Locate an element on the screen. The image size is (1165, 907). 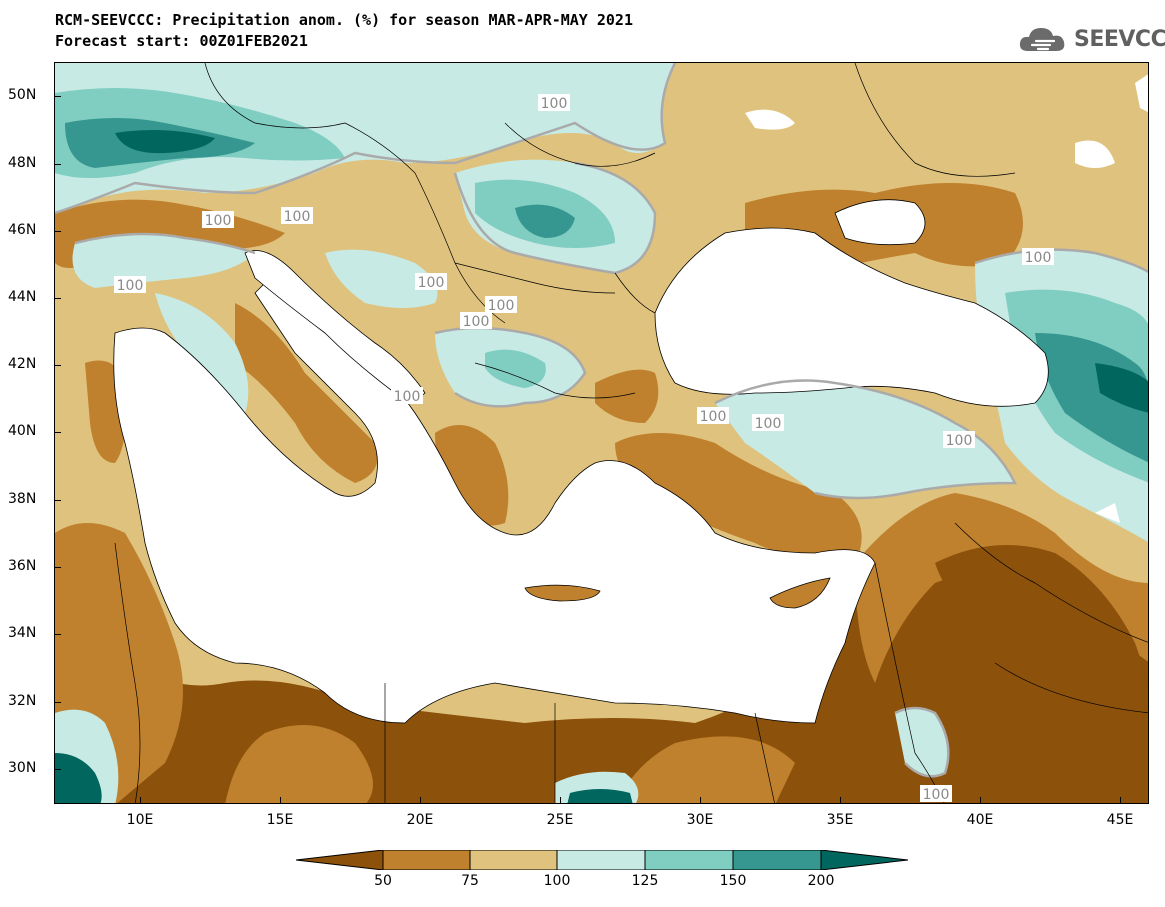
longitude-label: 15E is located at coordinates (280, 820).